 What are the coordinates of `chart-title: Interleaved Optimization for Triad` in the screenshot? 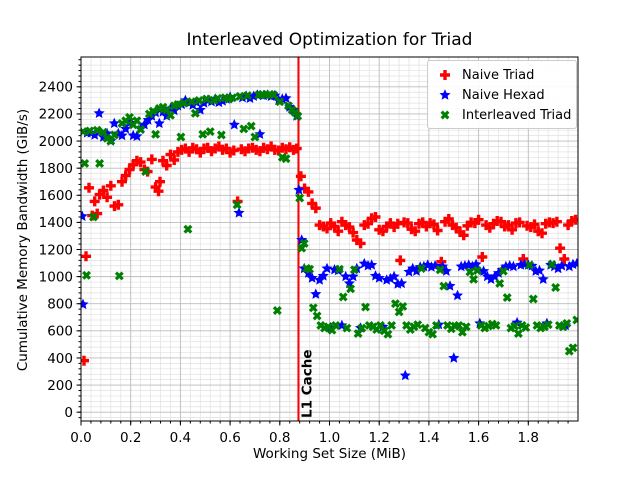 It's located at (329, 40).